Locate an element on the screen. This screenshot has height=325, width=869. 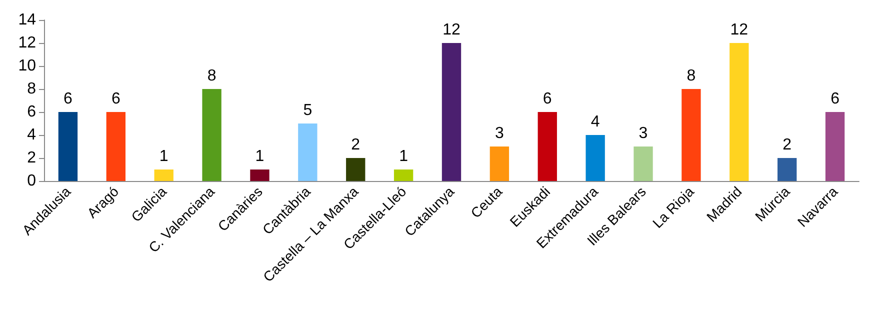
y-tick-label: 2 is located at coordinates (31, 158).